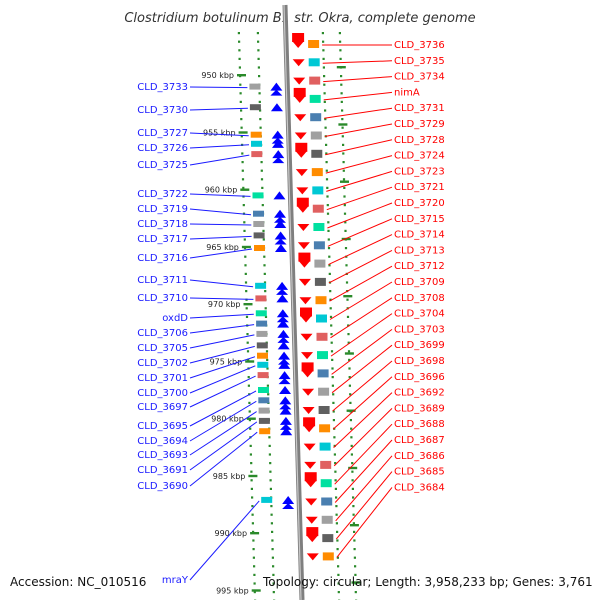 The height and width of the screenshot is (600, 600). Describe the element at coordinates (162, 333) in the screenshot. I see `gene-name: CLD_3706` at that location.